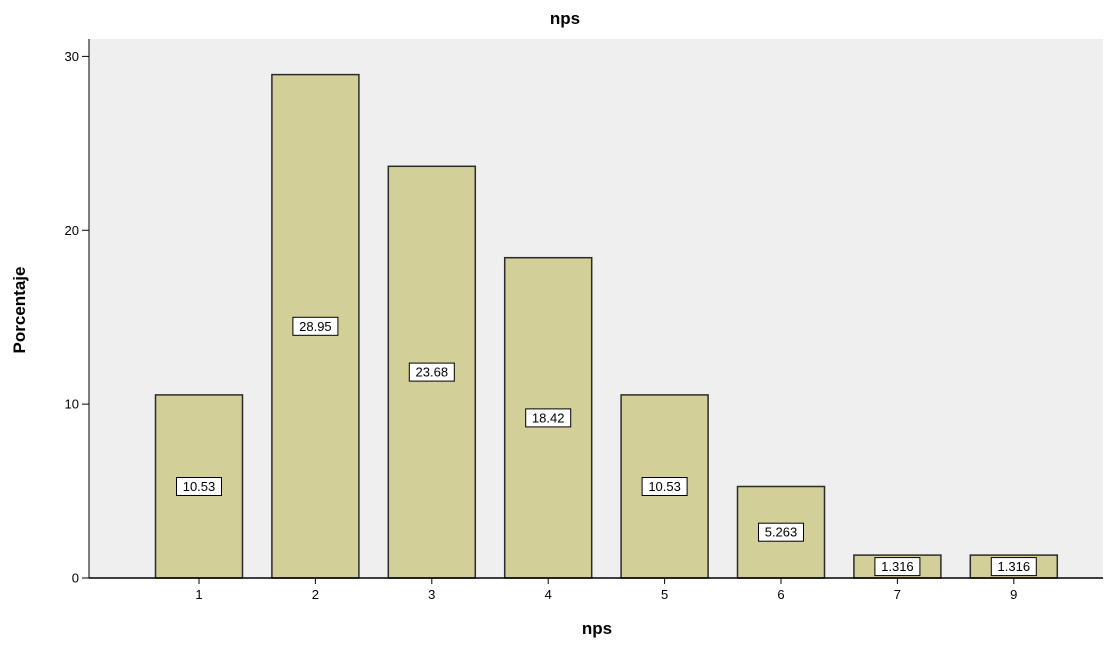  What do you see at coordinates (75, 578) in the screenshot?
I see `y-tick-label: 0` at bounding box center [75, 578].